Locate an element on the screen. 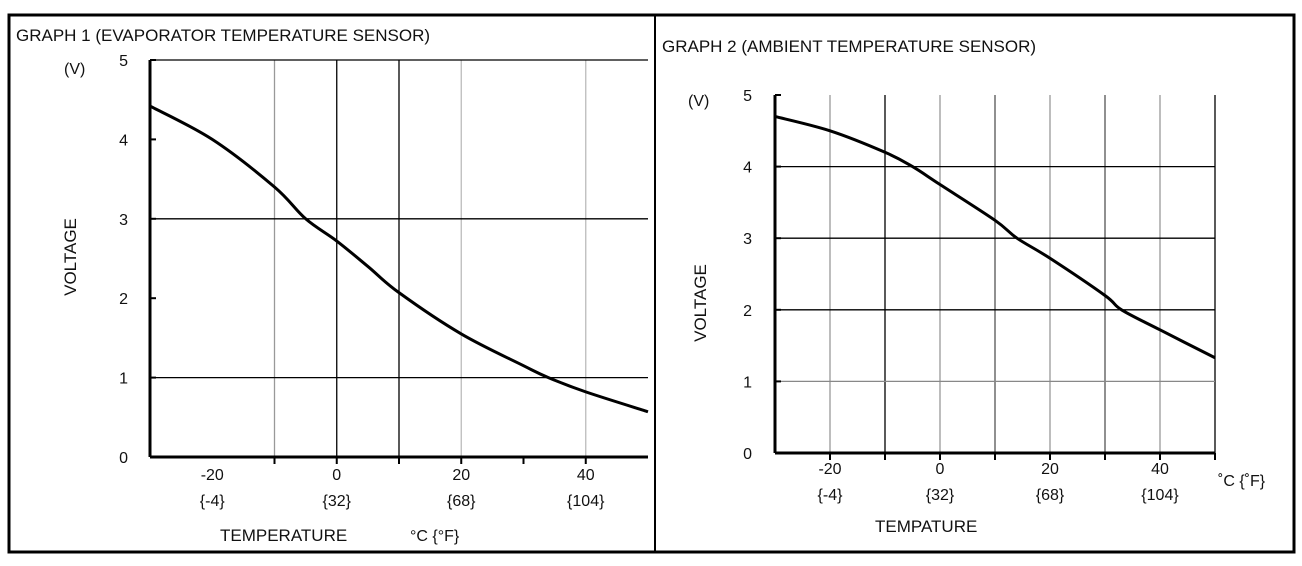 This screenshot has width=1302, height=566. graph-2-x-unit: ˚C {˚F} is located at coordinates (1242, 481).